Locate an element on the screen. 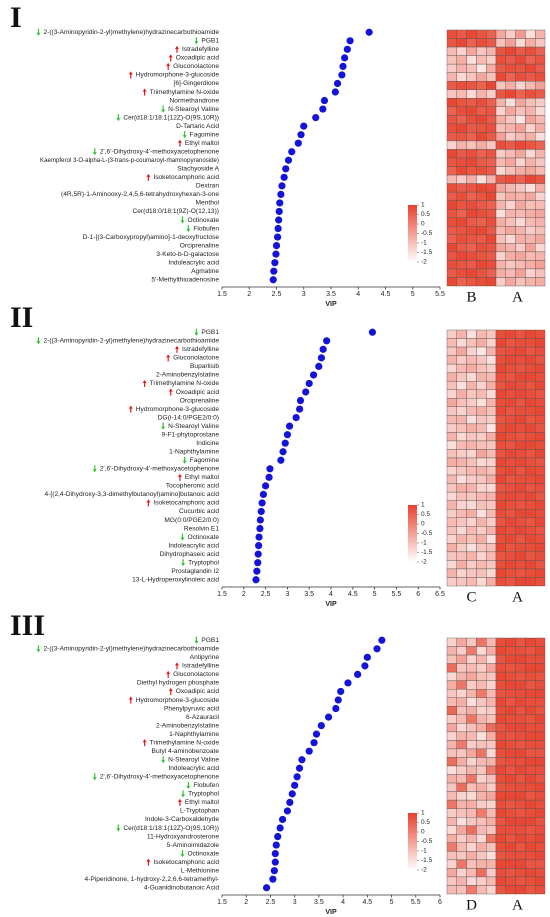  row-label: Resolvin E1 is located at coordinates (202, 528).